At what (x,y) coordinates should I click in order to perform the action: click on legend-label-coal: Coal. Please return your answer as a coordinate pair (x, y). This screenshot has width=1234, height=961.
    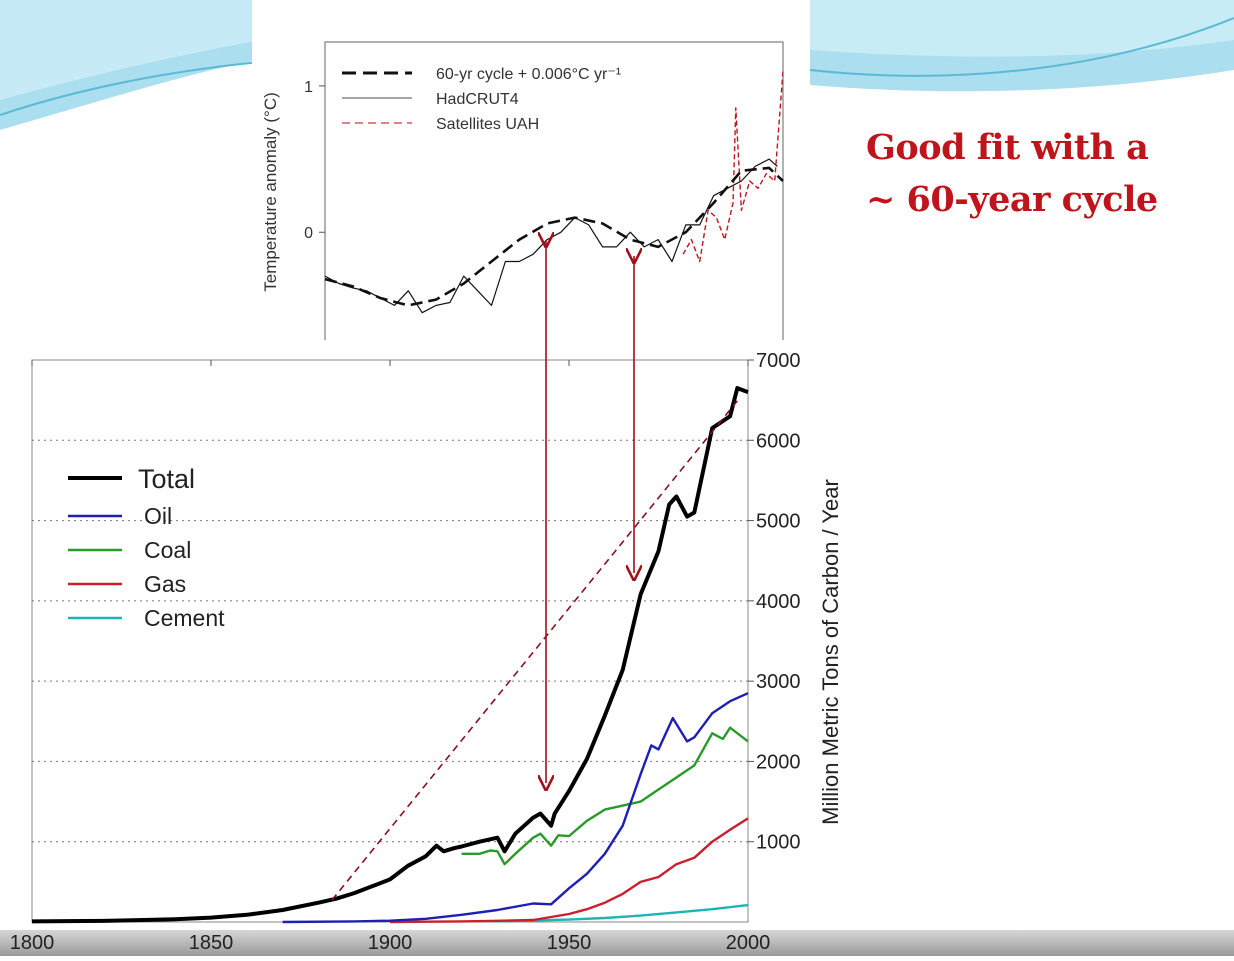
    Looking at the image, I should click on (167, 550).